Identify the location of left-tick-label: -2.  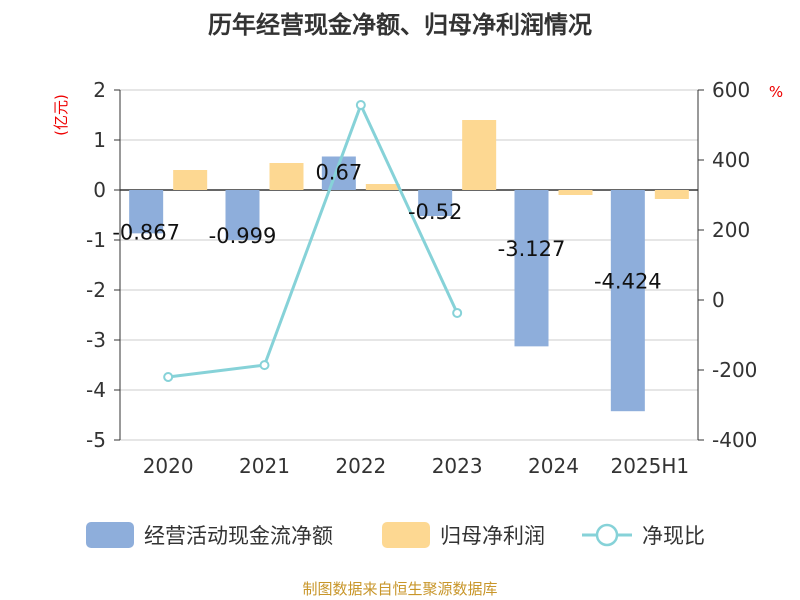
(96, 290).